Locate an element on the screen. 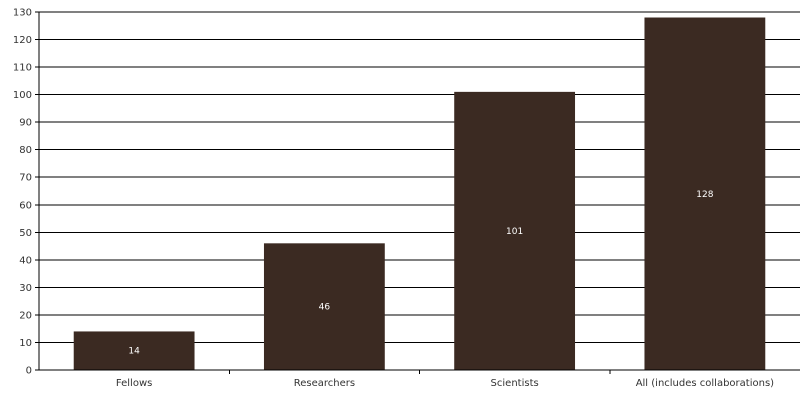 The height and width of the screenshot is (394, 806). y-tick-label: 120 is located at coordinates (22, 40).